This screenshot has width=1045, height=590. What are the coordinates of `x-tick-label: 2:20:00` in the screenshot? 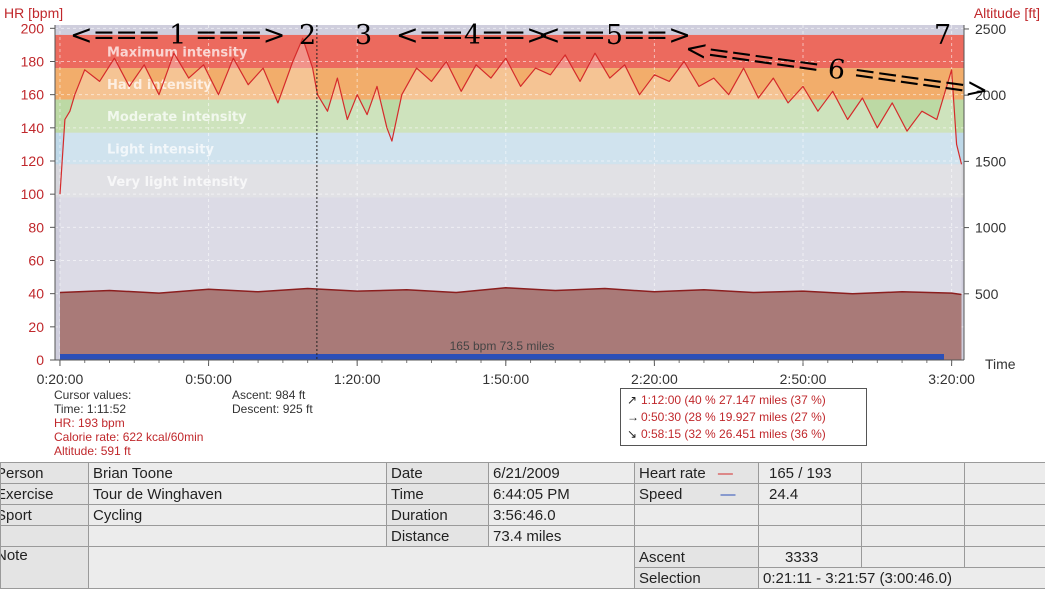 It's located at (654, 379).